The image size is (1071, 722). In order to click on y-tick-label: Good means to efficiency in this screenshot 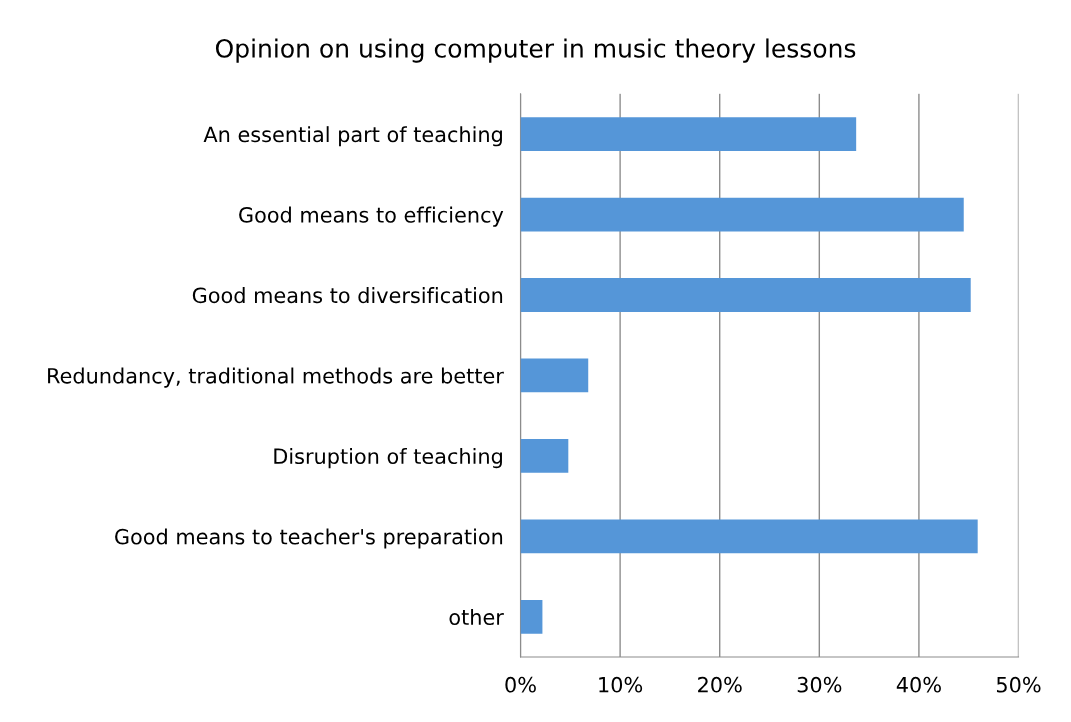, I will do `click(371, 216)`.